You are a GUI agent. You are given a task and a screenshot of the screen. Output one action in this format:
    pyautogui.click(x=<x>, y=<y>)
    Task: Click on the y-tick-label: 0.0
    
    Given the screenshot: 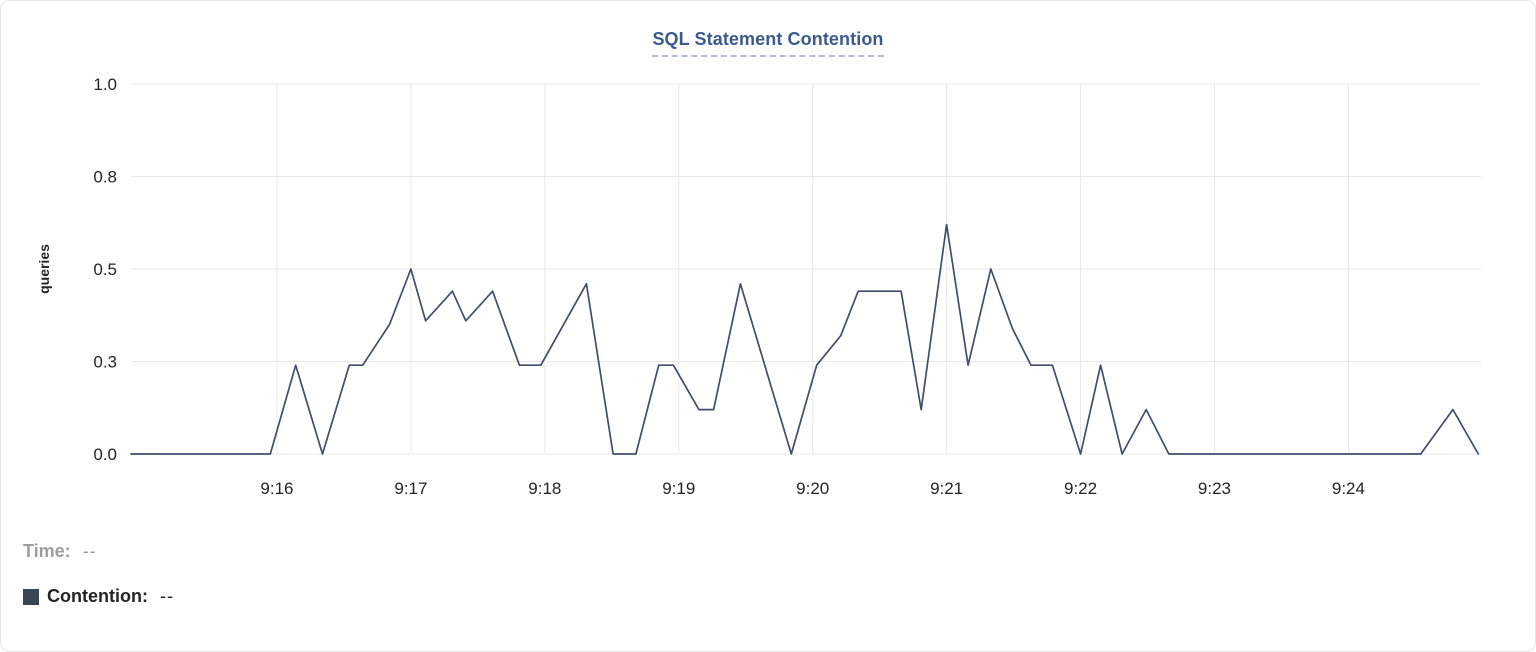 What is the action you would take?
    pyautogui.click(x=105, y=454)
    